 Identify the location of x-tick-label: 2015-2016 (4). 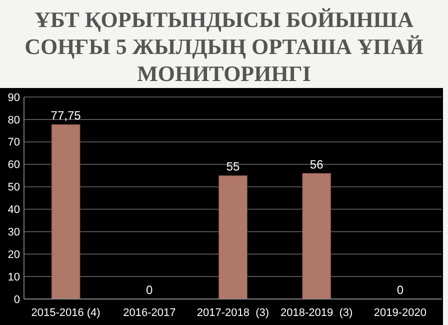
(65, 313).